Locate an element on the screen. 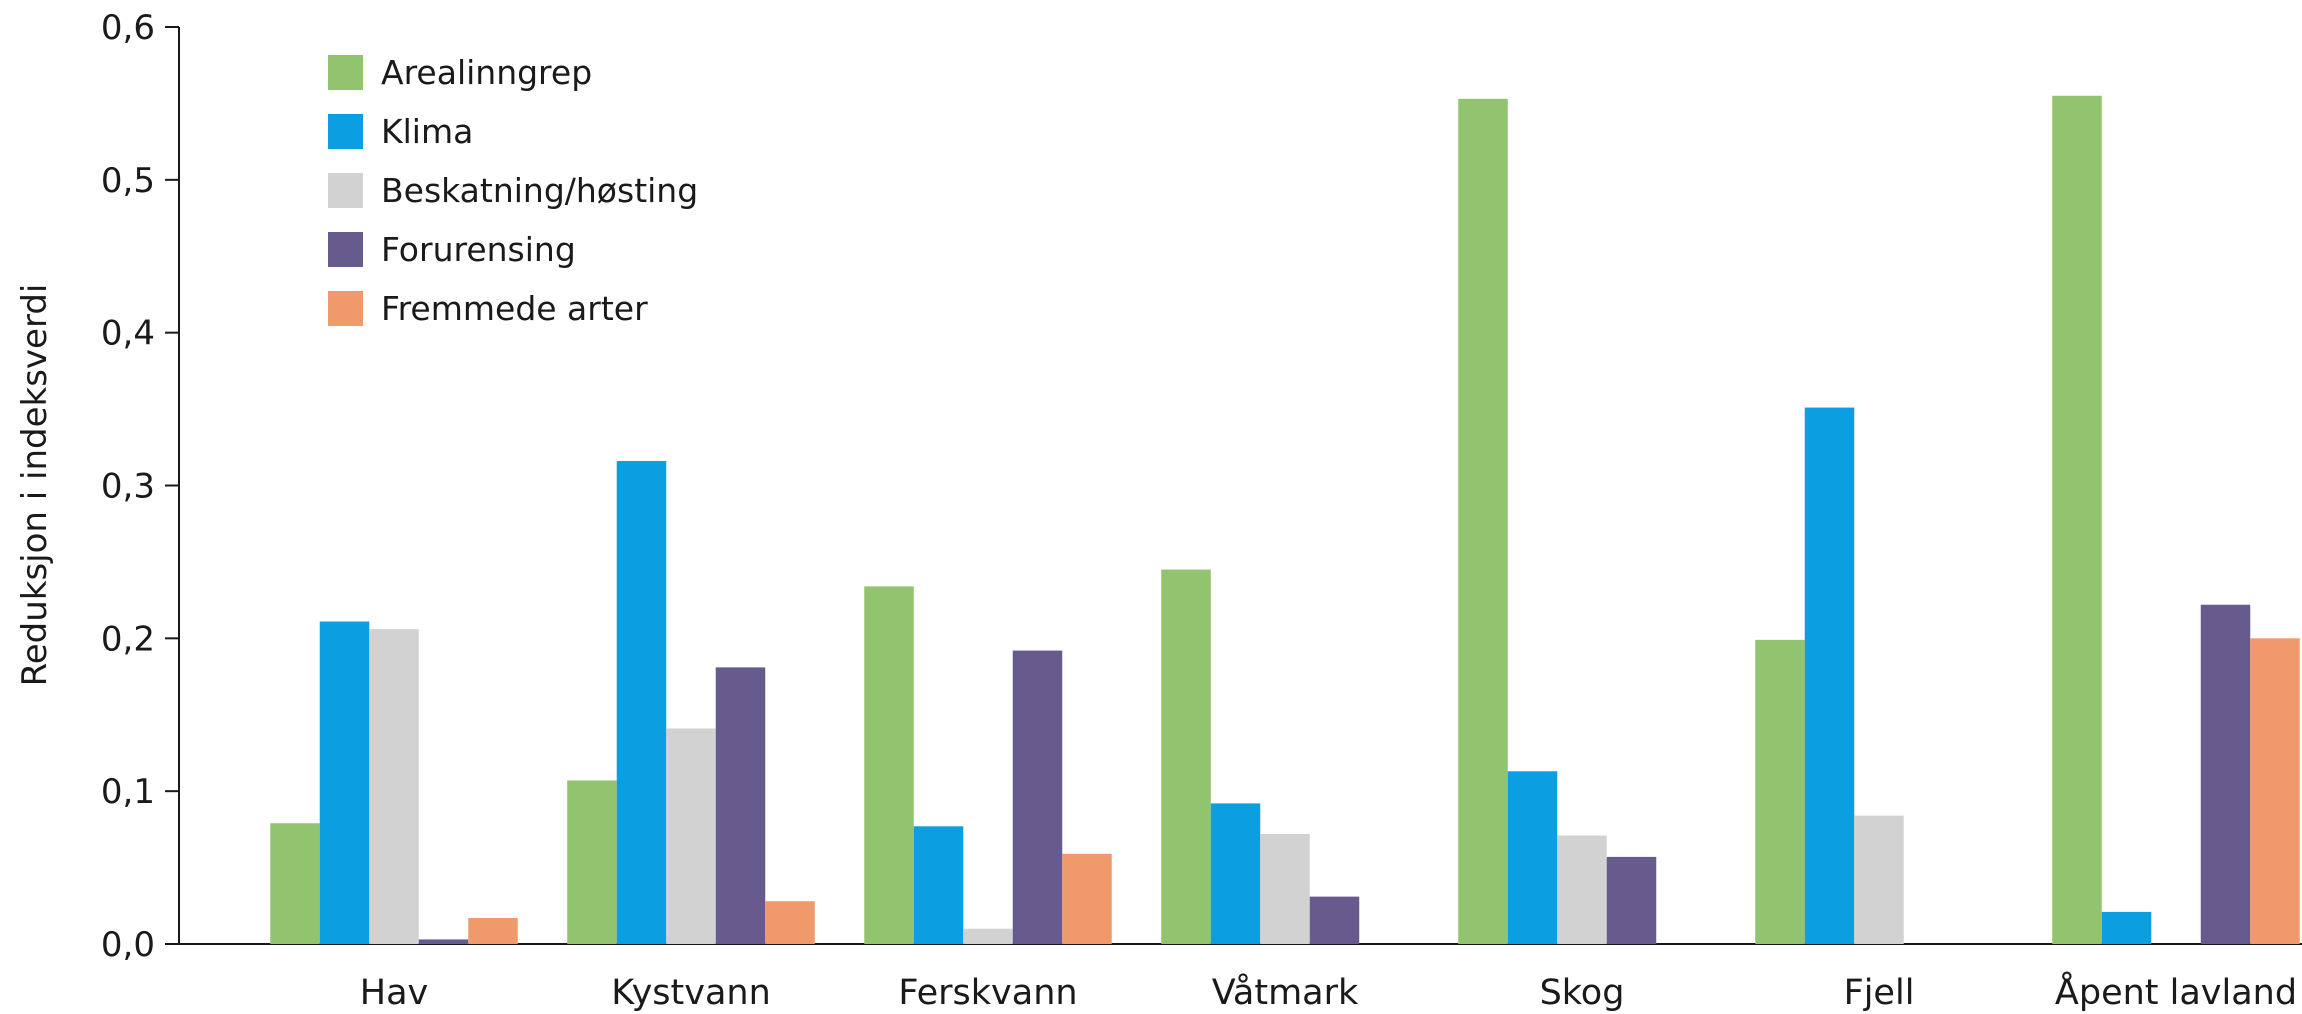 The image size is (2302, 1014). category-label: Hav is located at coordinates (394, 993).